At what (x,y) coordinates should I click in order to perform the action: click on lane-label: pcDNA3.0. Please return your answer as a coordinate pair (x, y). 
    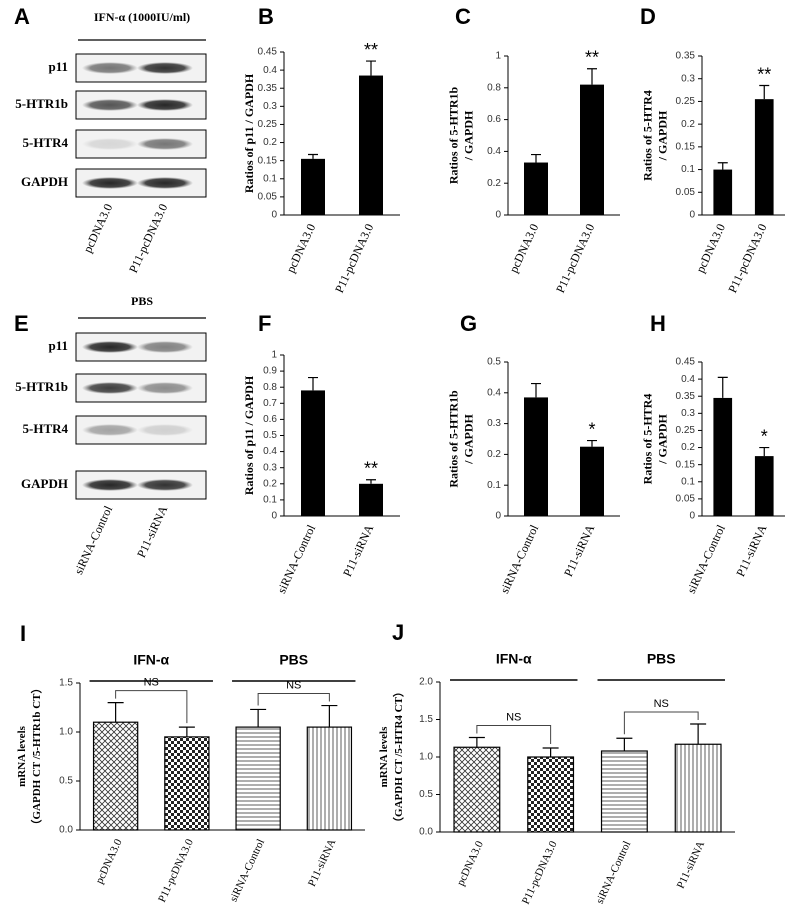
    Looking at the image, I should click on (97, 228).